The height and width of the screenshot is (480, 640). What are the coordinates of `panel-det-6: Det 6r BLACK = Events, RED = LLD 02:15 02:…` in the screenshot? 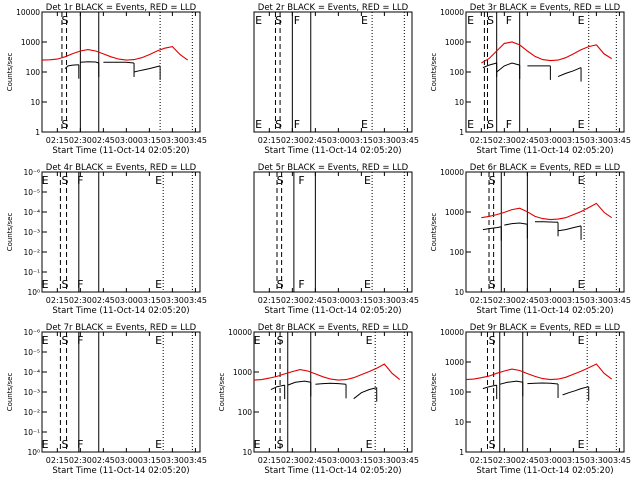 It's located at (530, 239).